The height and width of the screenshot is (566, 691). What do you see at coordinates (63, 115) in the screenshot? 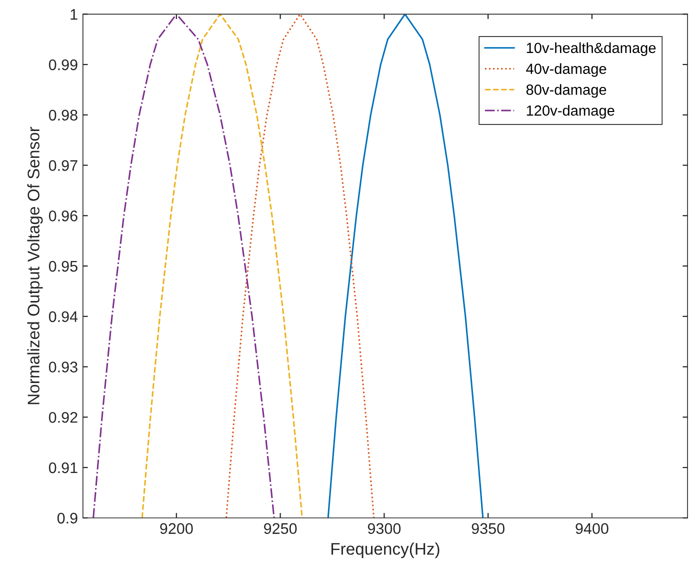
I see `y-tick-label: 0.98` at bounding box center [63, 115].